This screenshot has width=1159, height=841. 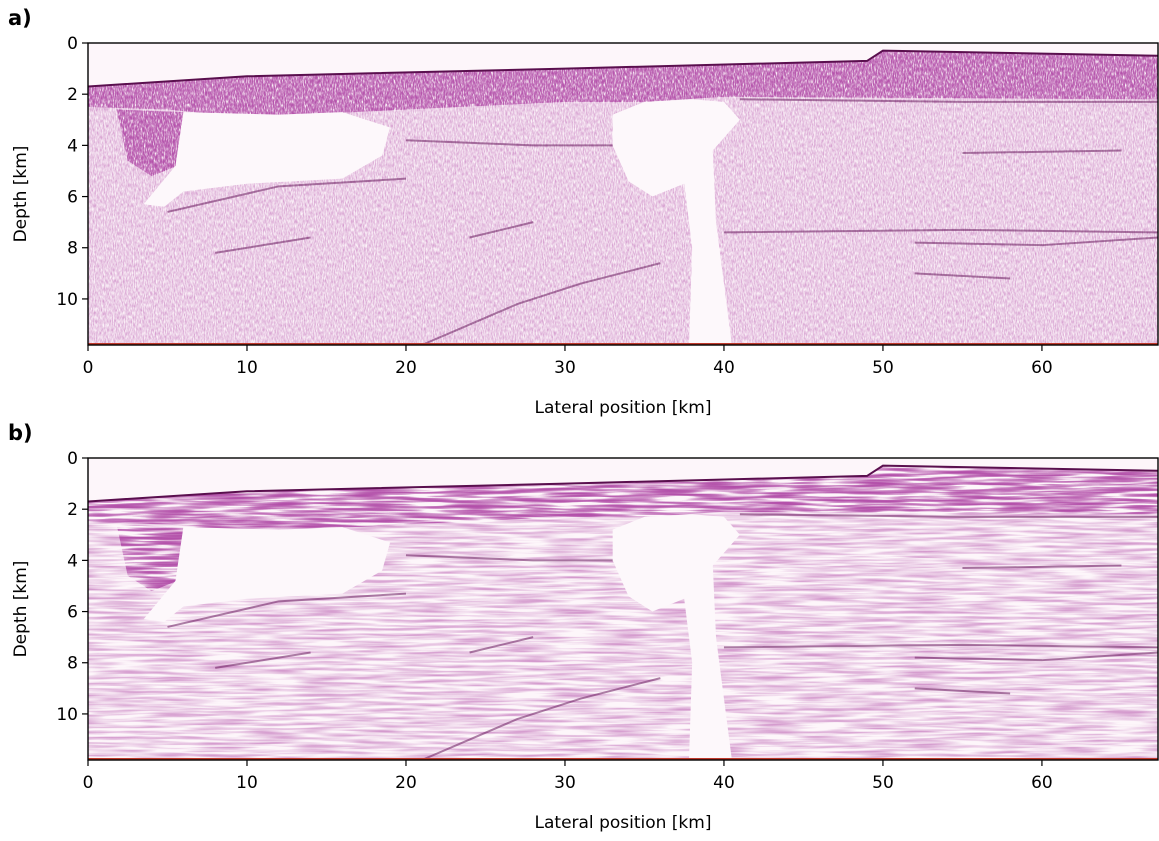 What do you see at coordinates (20, 433) in the screenshot?
I see `panel-label: b)` at bounding box center [20, 433].